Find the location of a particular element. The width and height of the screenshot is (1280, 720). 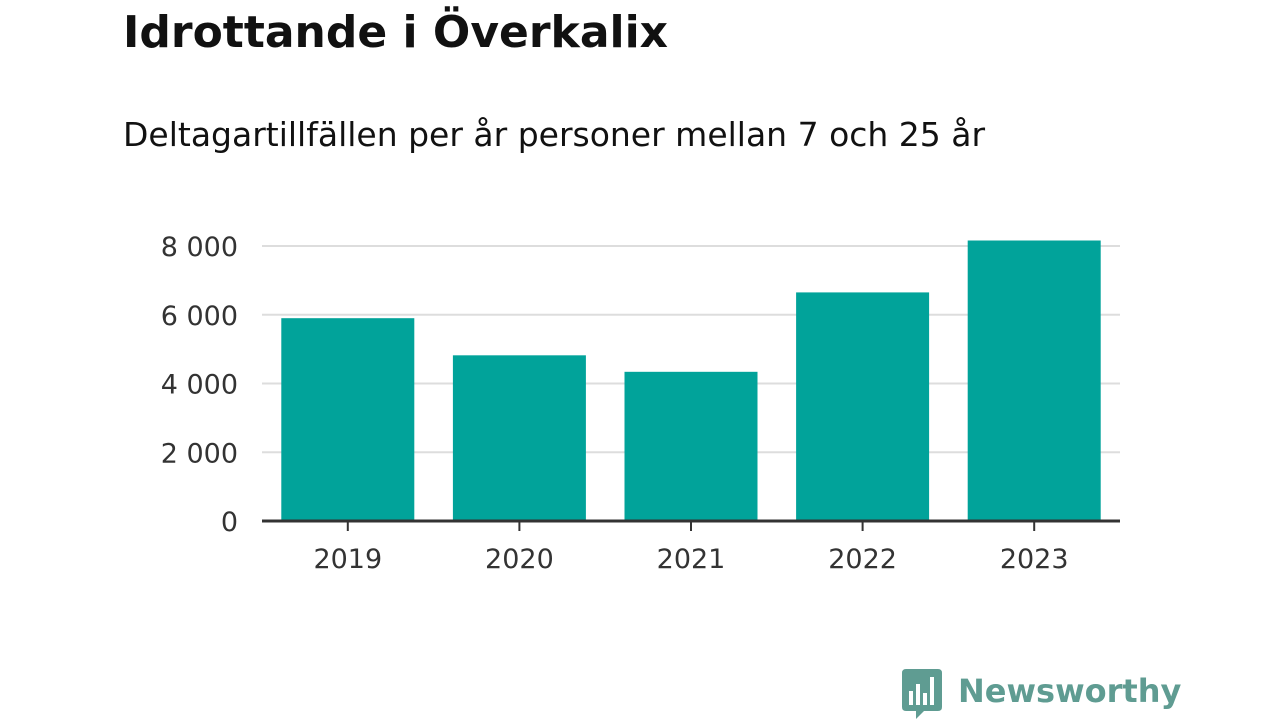

bar-2023 is located at coordinates (1034, 380).